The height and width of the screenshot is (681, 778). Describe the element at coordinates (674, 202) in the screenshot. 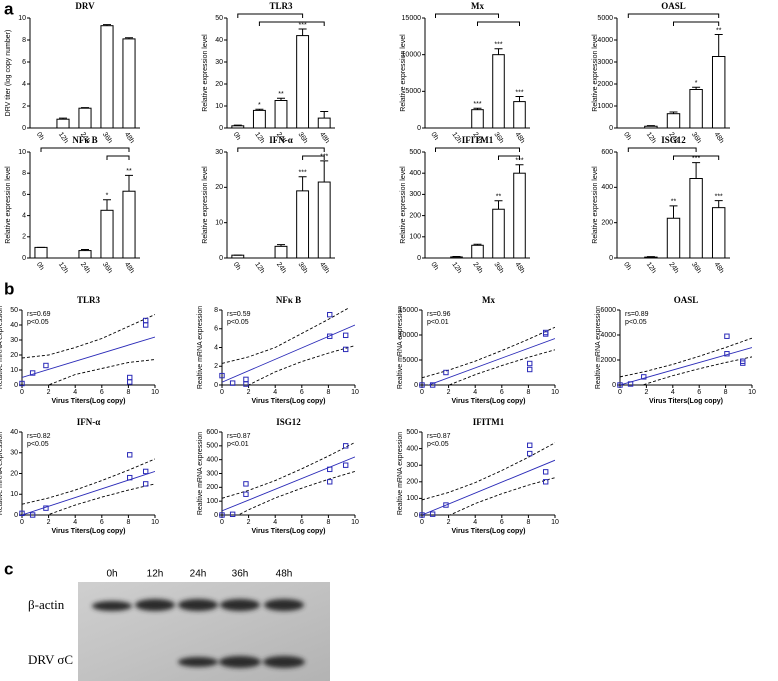

I see `significance: **` at that location.